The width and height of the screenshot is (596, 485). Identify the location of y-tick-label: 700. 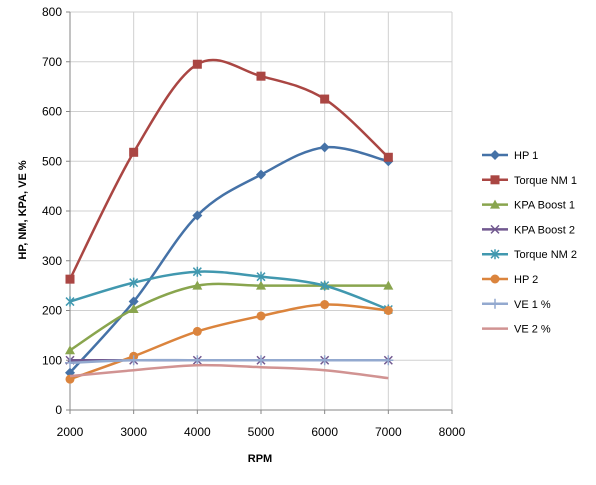
(52, 62).